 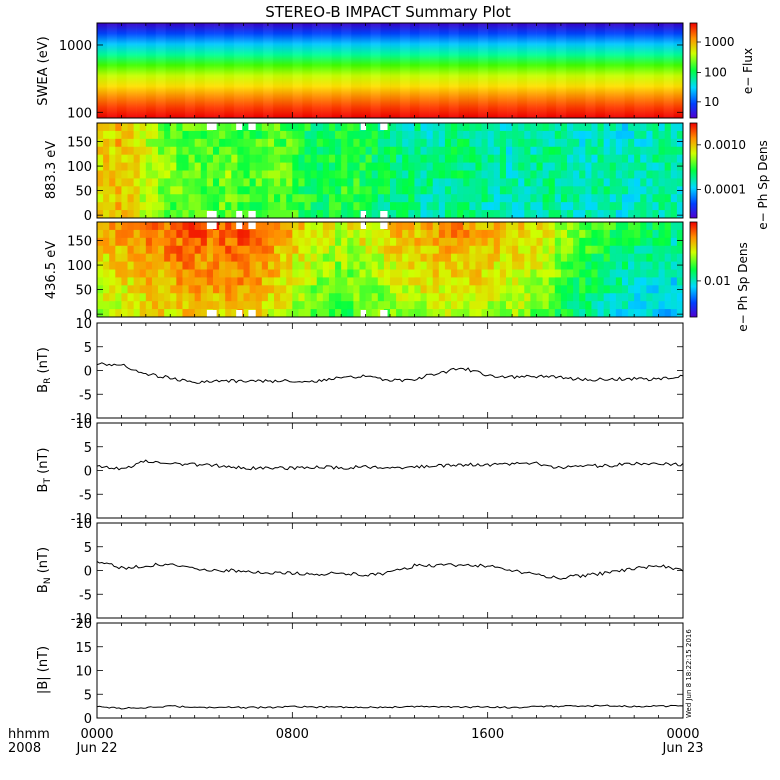 I want to click on x-tick-label: 0000, so click(x=682, y=734).